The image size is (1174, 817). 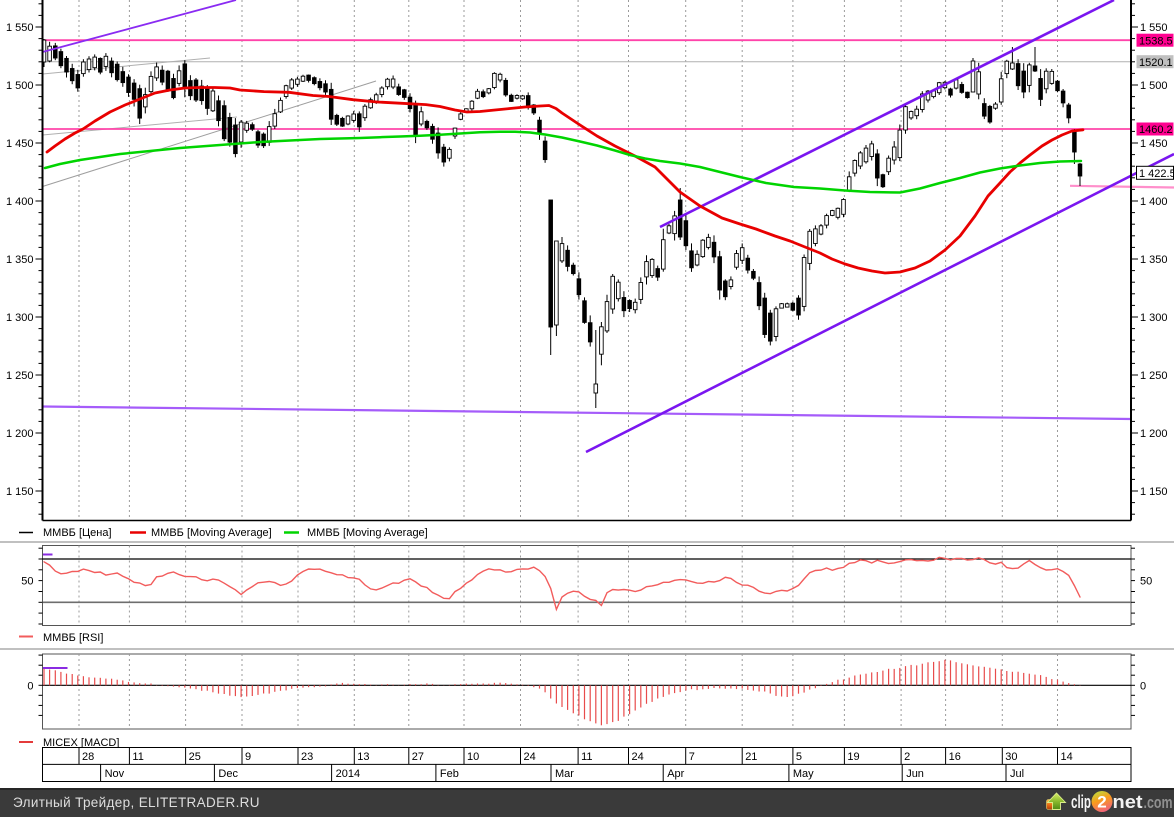 What do you see at coordinates (1081, 802) in the screenshot?
I see `svg-text: clip` at bounding box center [1081, 802].